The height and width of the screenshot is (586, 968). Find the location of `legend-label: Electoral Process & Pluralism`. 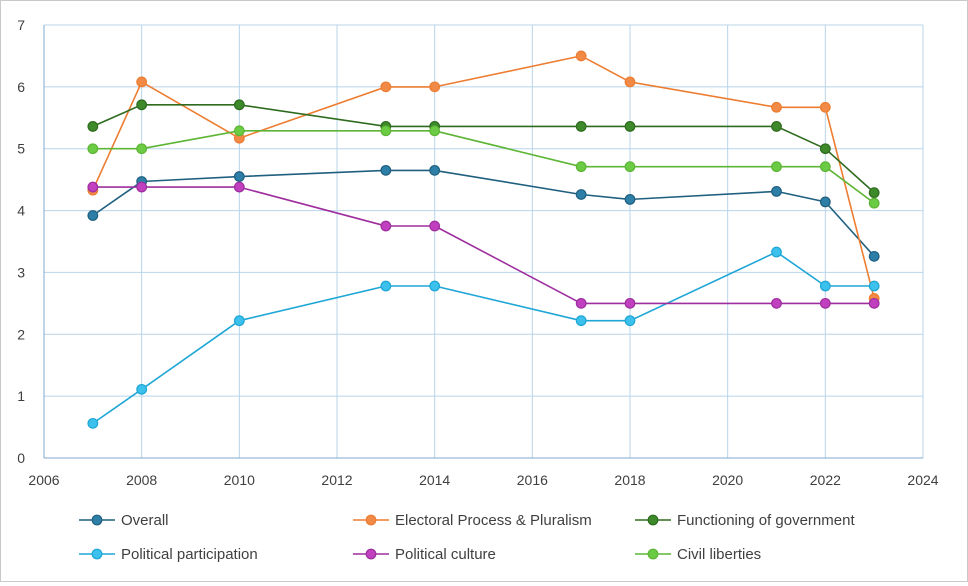

legend-label: Electoral Process & Pluralism is located at coordinates (493, 520).